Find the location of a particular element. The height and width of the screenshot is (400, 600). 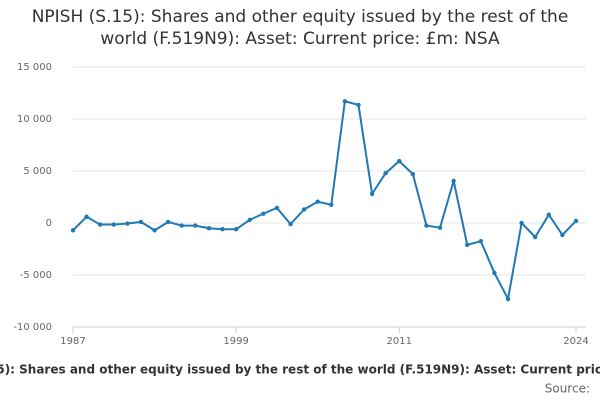

y-tick-label: 10 000 is located at coordinates (34, 119).